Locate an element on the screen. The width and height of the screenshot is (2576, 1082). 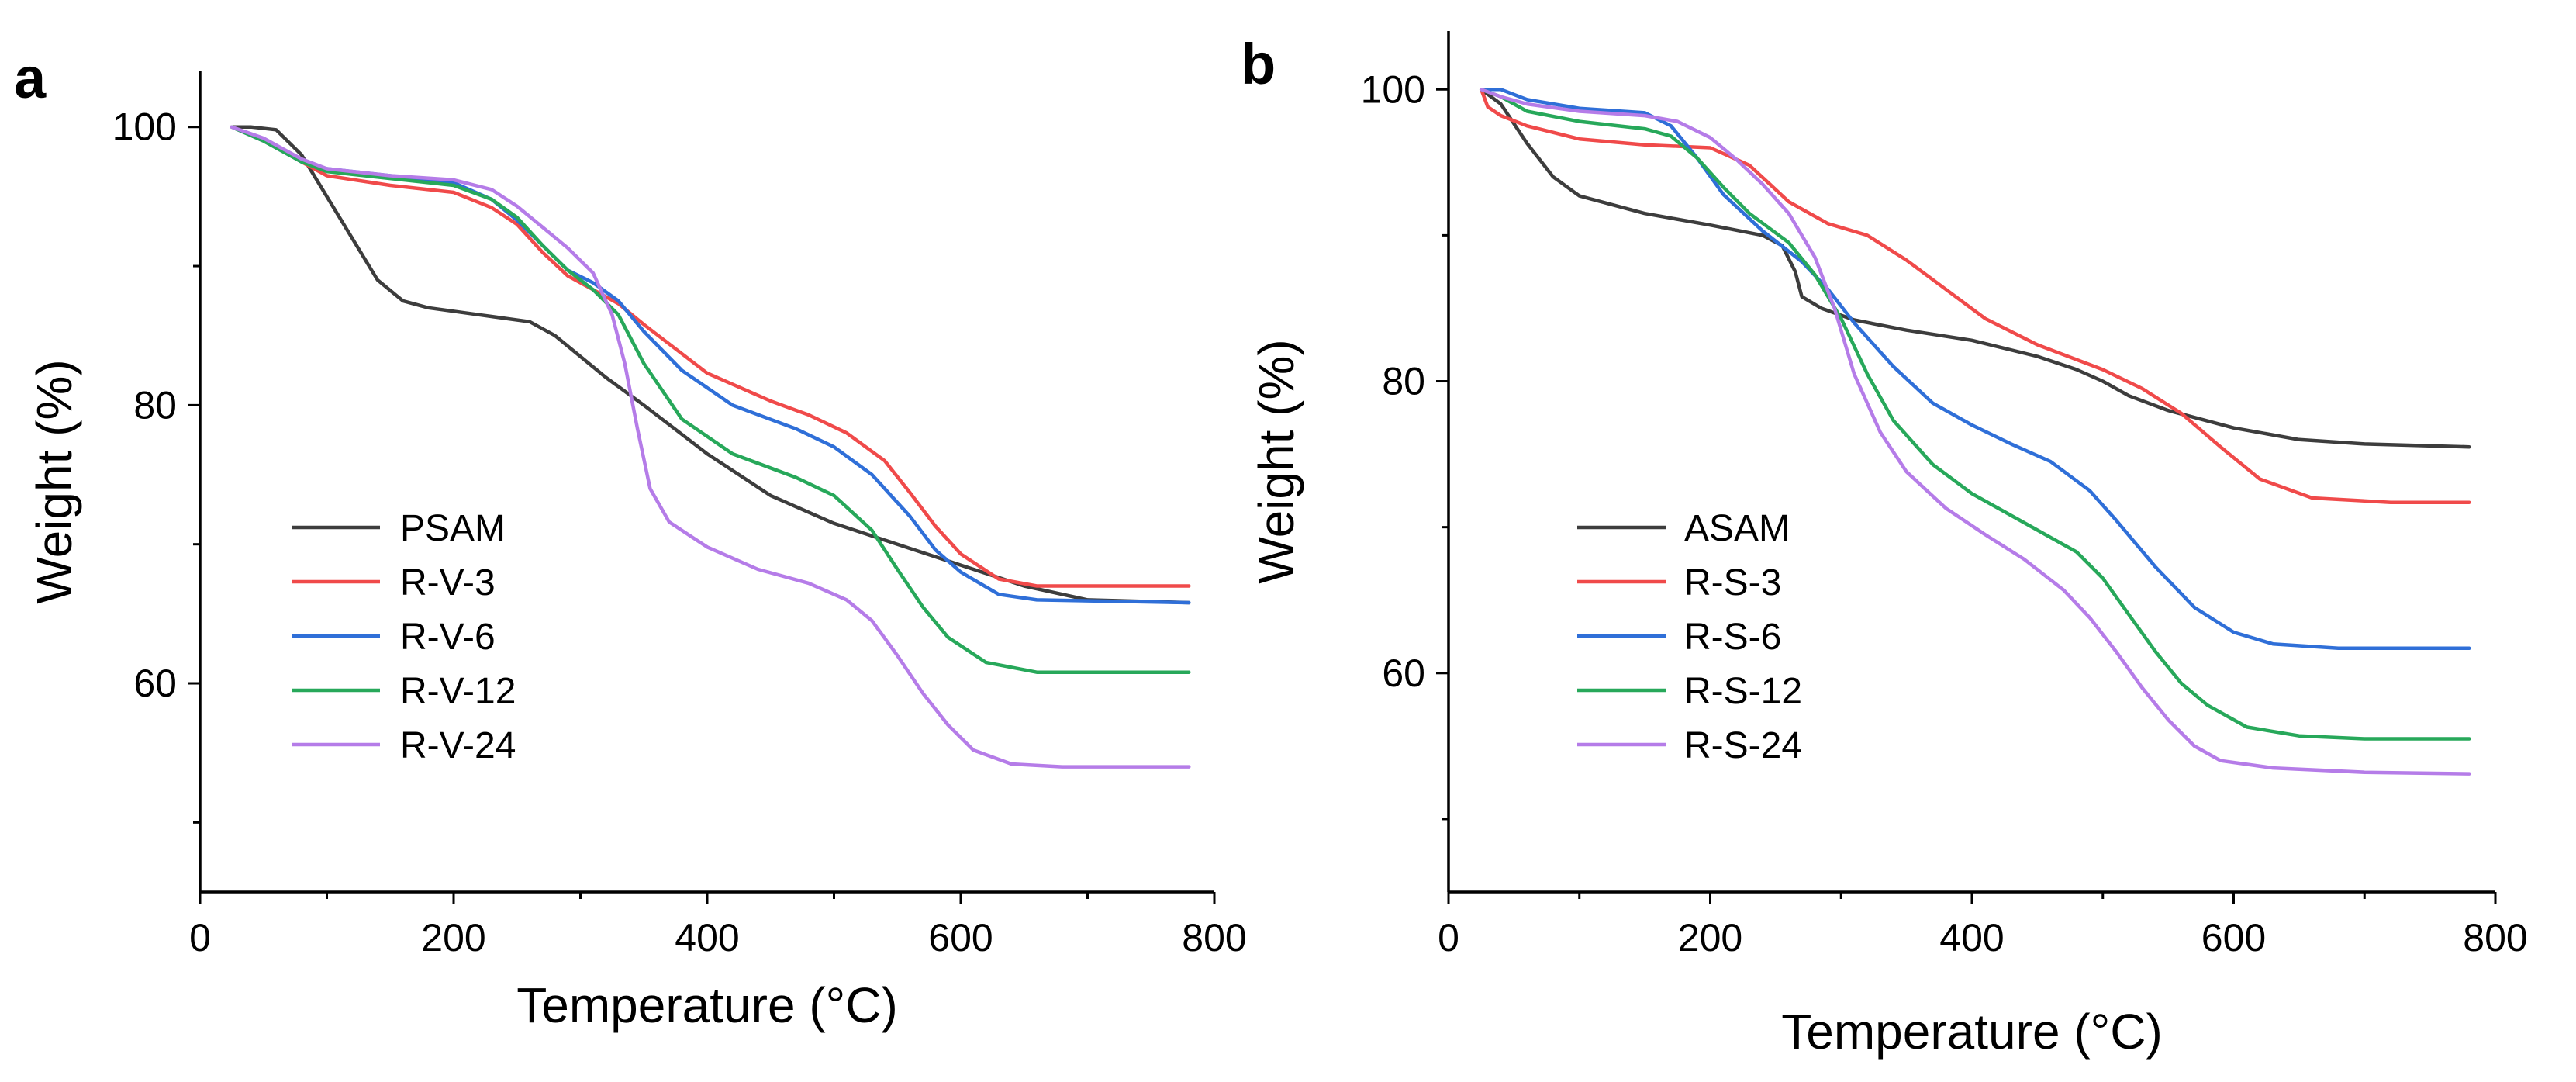
y-tick-label-a: 80 is located at coordinates (155, 405).